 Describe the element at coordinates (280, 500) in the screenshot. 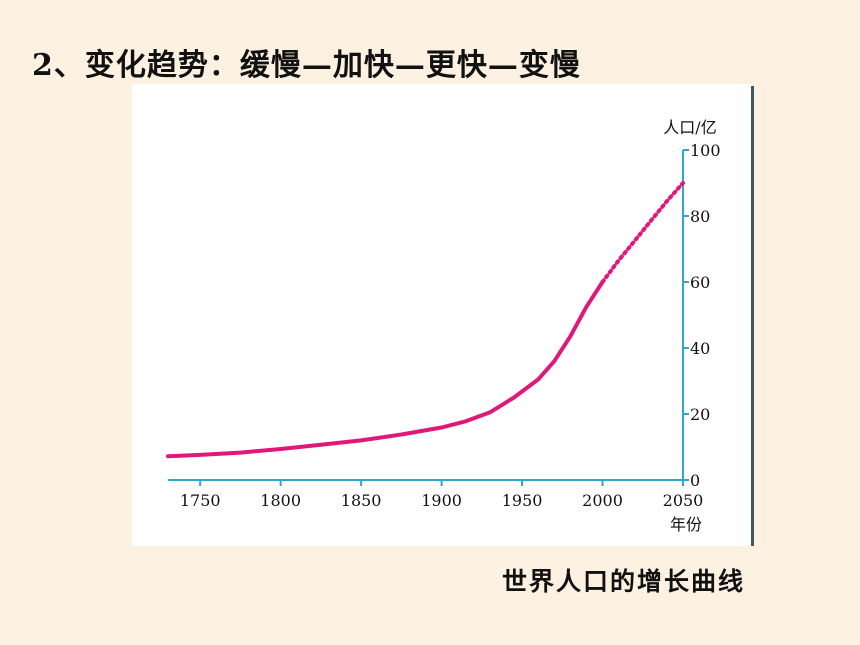

I see `x-tick-label: 1800` at that location.